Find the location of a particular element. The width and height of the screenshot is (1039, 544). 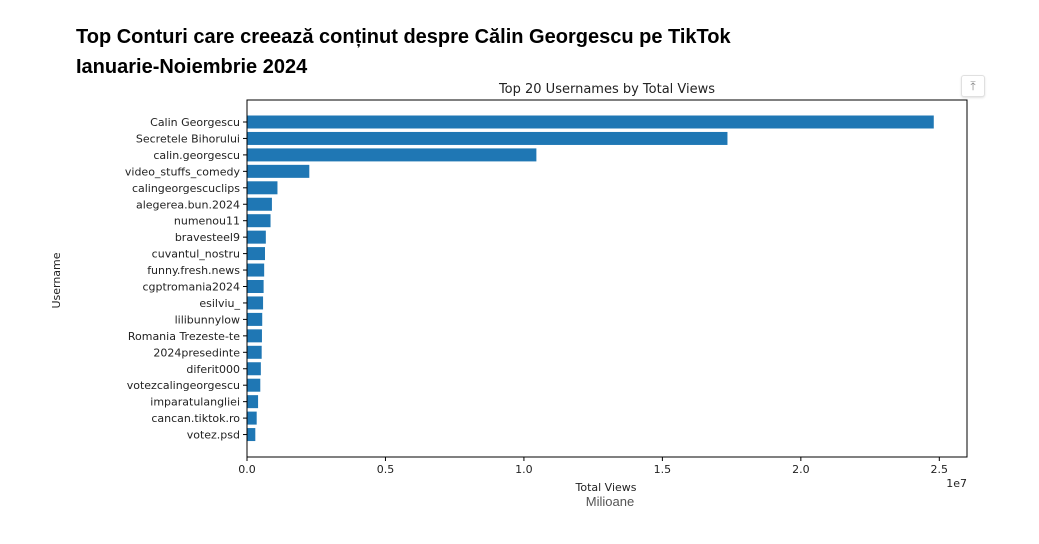

y-tick-label: Romania Trezeste-te is located at coordinates (184, 336).